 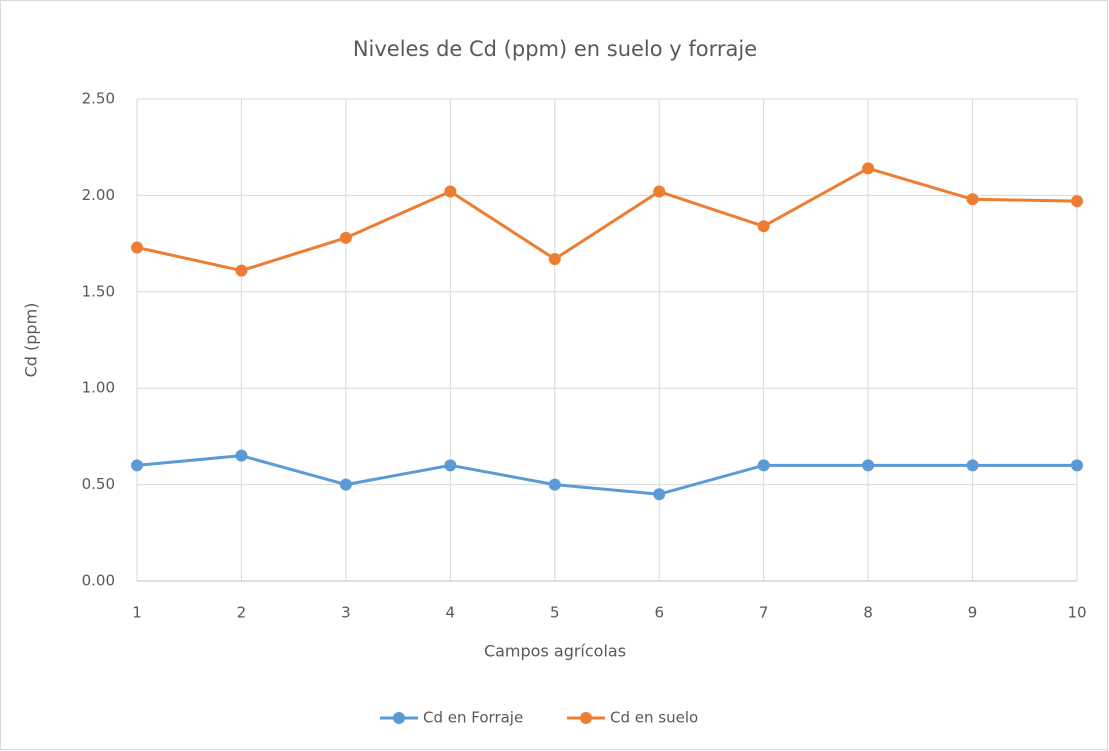 I want to click on x-tick-label: 5, so click(x=555, y=613).